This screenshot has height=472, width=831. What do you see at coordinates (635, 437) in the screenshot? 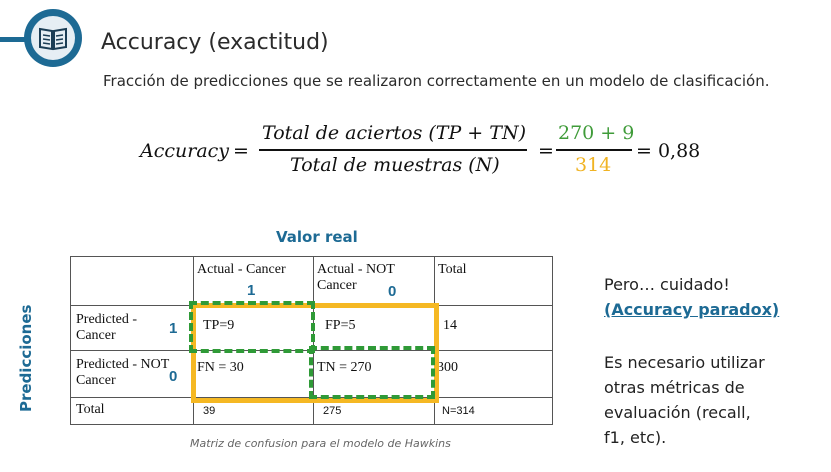
I see `note-line: f1, etc).` at bounding box center [635, 437].